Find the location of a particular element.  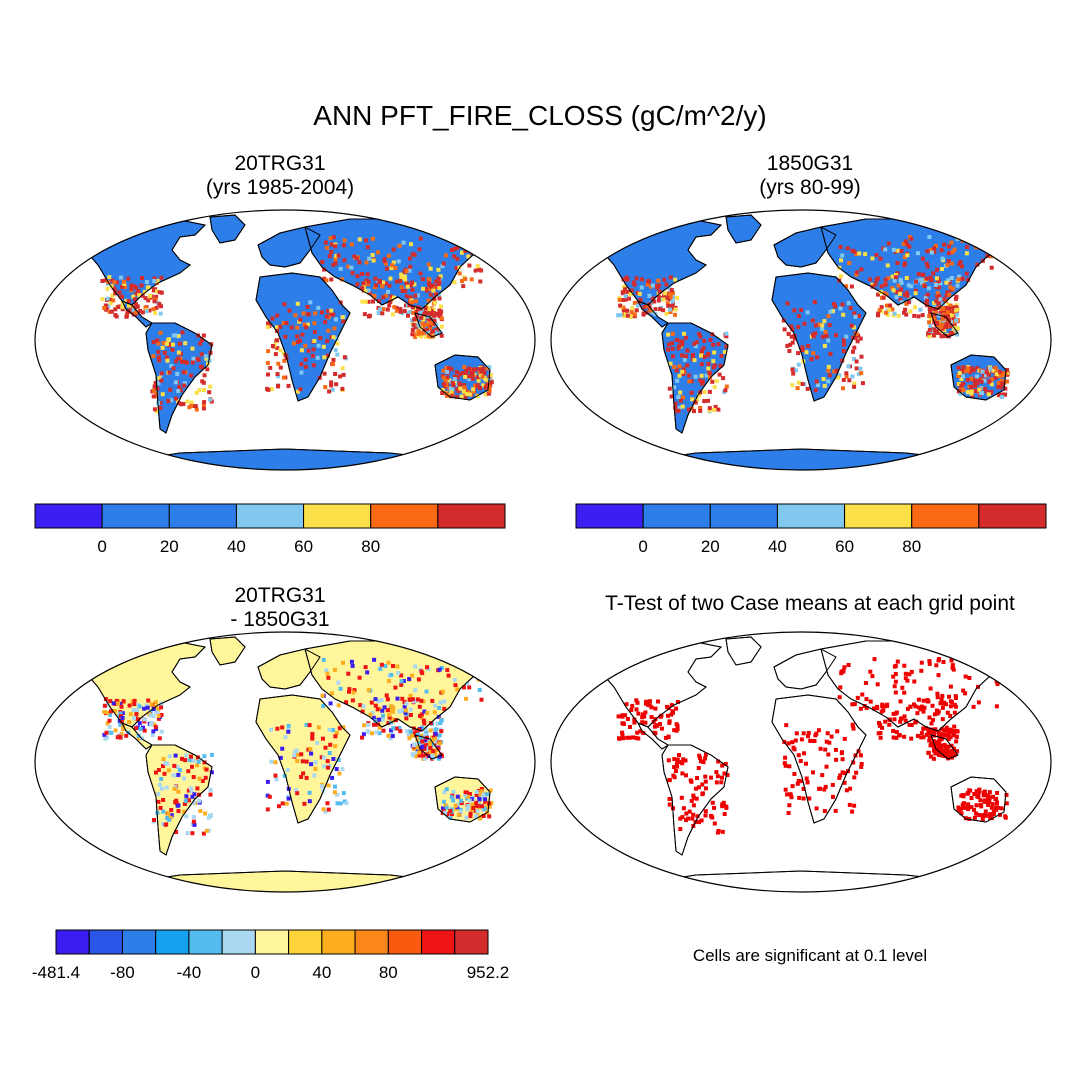

colorbar-tick-label: -40 is located at coordinates (189, 972).